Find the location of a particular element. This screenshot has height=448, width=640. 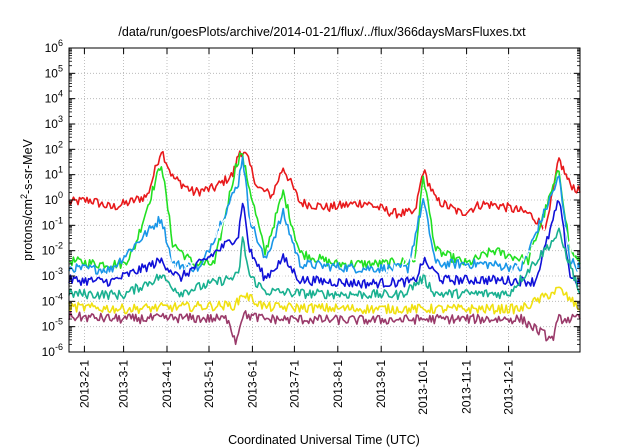

x-tick-label: 2013-9-1 is located at coordinates (381, 384).